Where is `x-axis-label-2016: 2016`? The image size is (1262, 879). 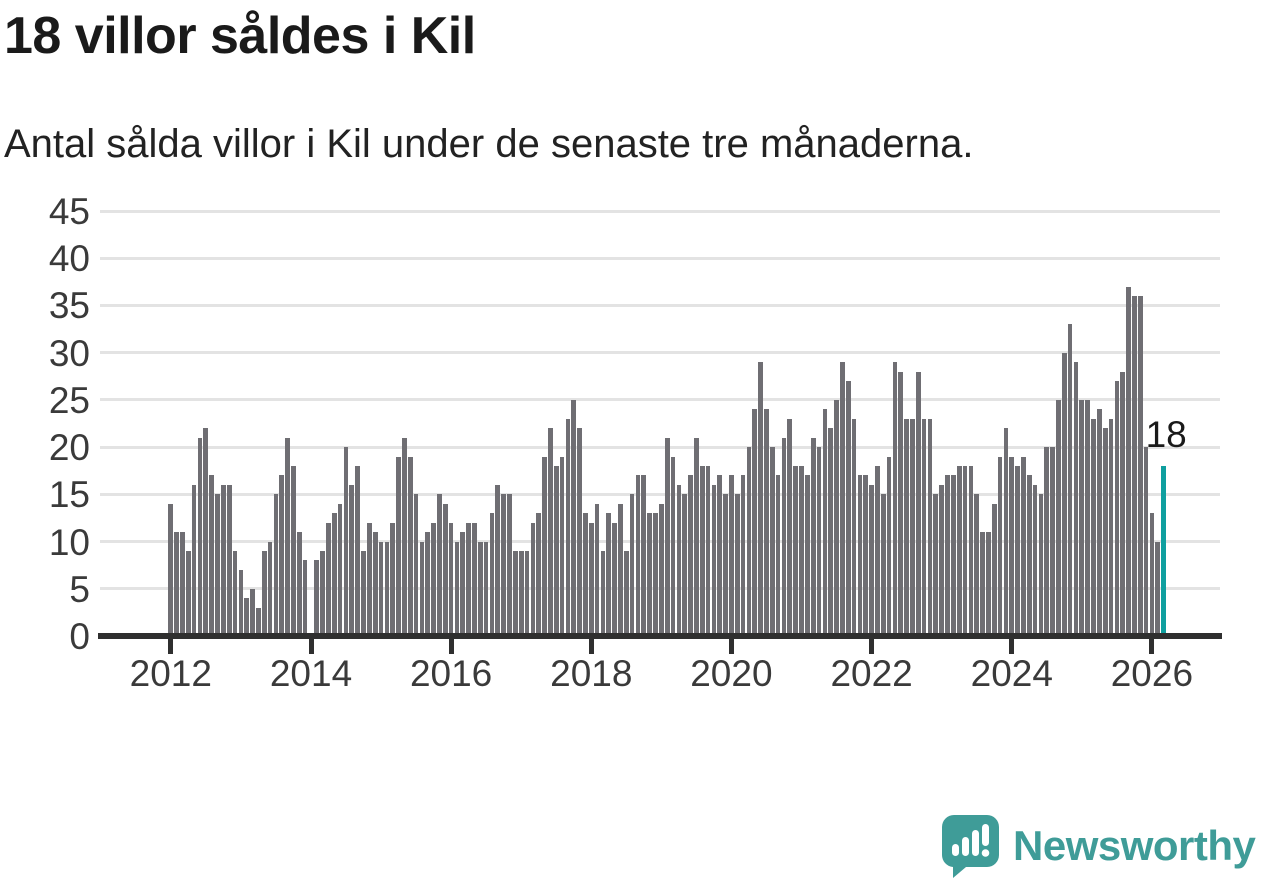
x-axis-label-2016: 2016 is located at coordinates (451, 673).